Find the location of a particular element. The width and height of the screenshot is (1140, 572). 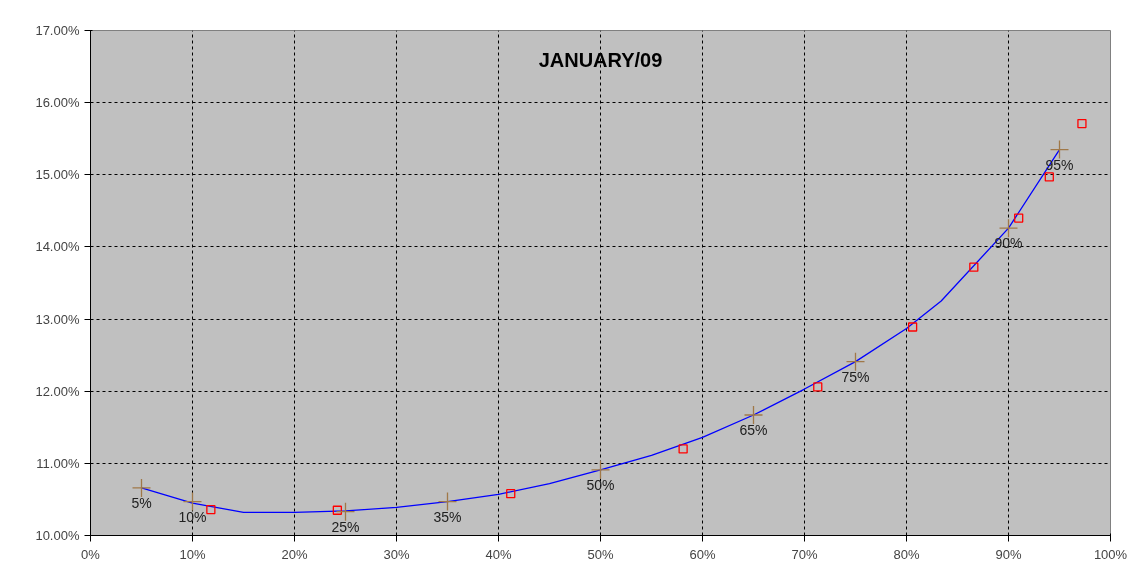

annotation: 5% is located at coordinates (141, 502).